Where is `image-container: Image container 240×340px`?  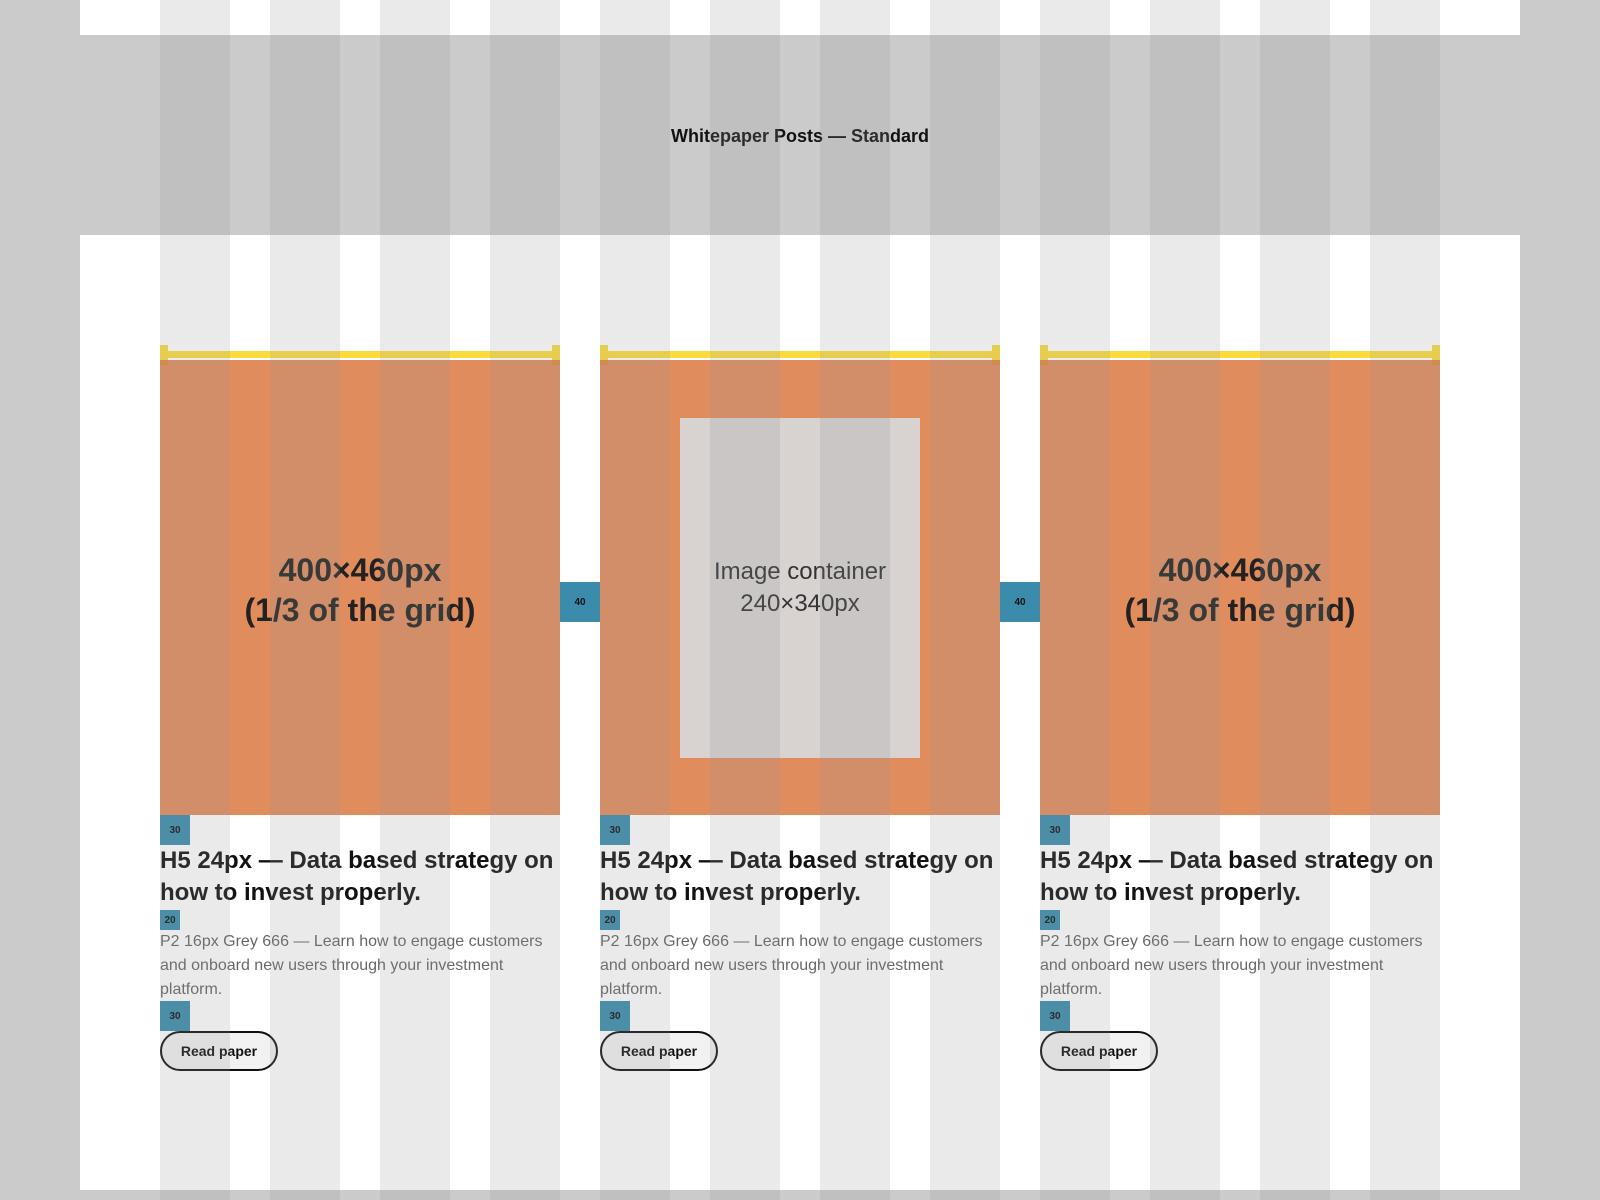
image-container: Image container 240×340px is located at coordinates (800, 588).